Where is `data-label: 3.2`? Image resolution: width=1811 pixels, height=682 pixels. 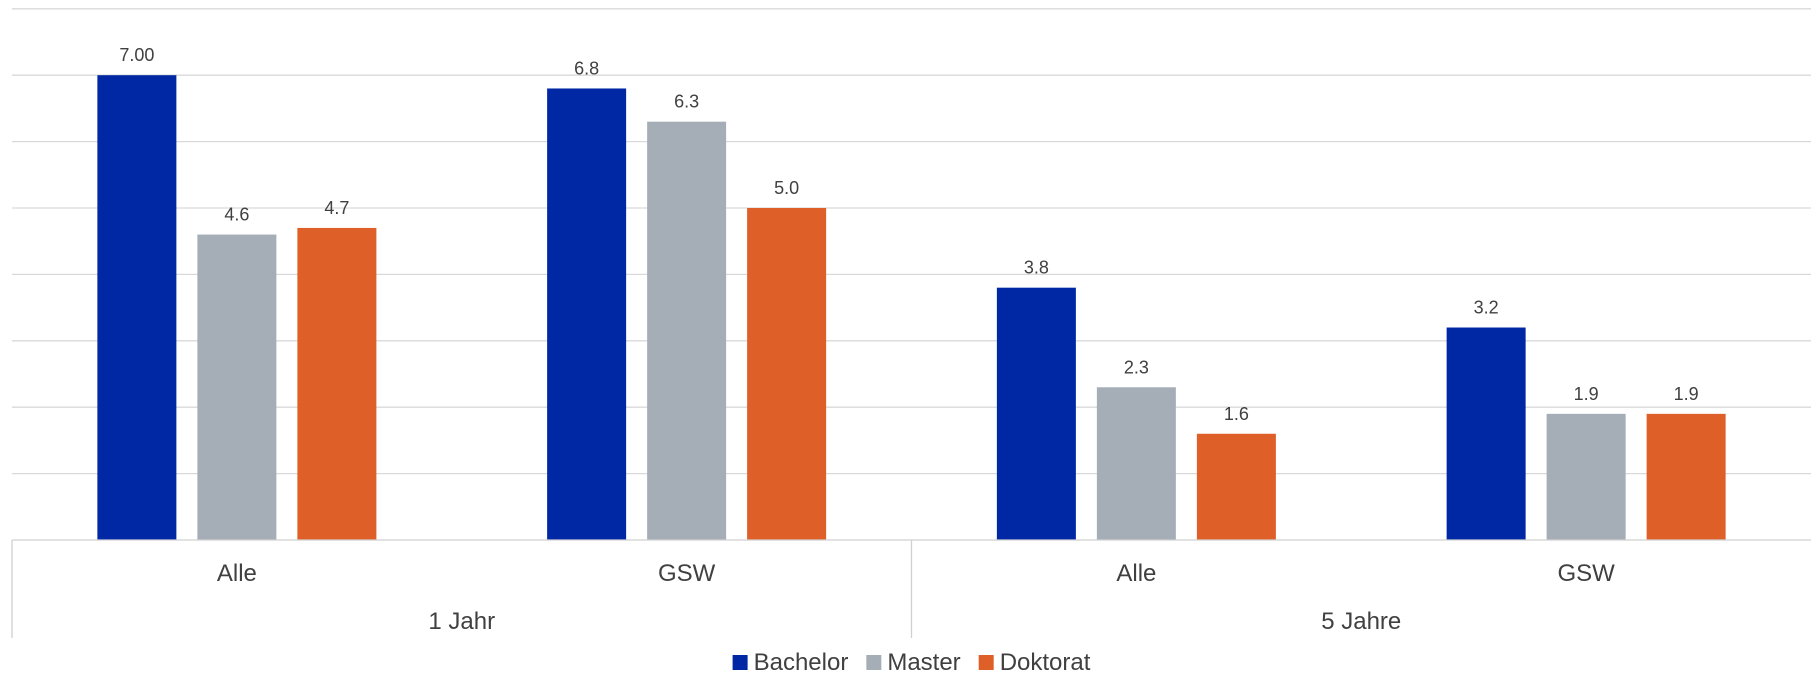
data-label: 3.2 is located at coordinates (1486, 308).